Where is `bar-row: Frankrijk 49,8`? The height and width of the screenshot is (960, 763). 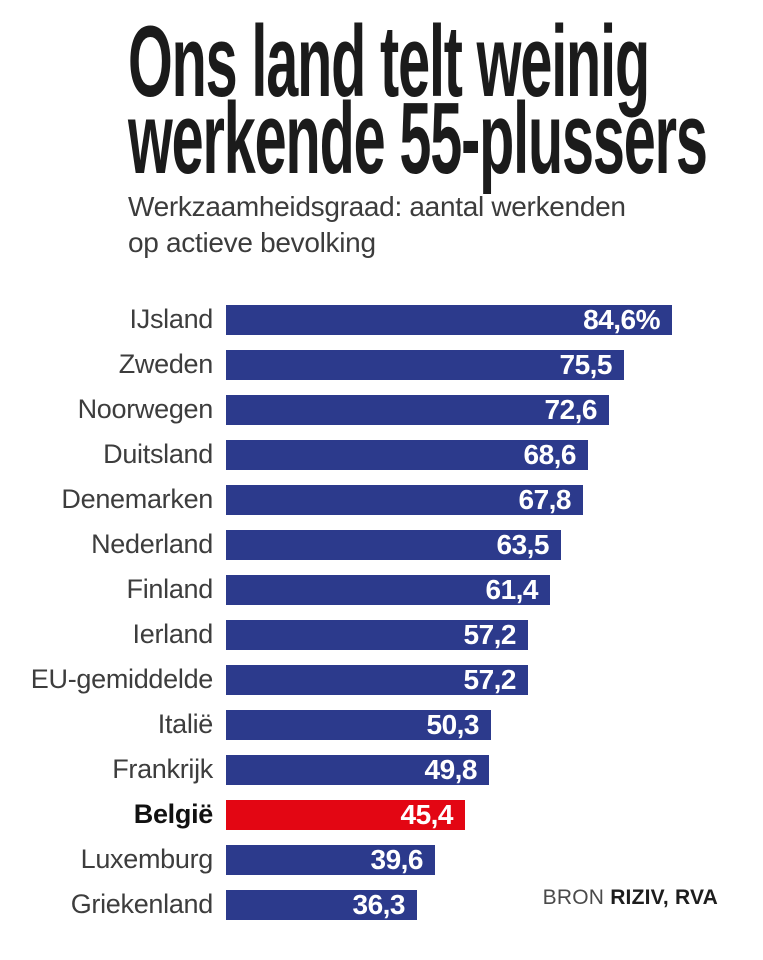 bar-row: Frankrijk 49,8 is located at coordinates (381, 769).